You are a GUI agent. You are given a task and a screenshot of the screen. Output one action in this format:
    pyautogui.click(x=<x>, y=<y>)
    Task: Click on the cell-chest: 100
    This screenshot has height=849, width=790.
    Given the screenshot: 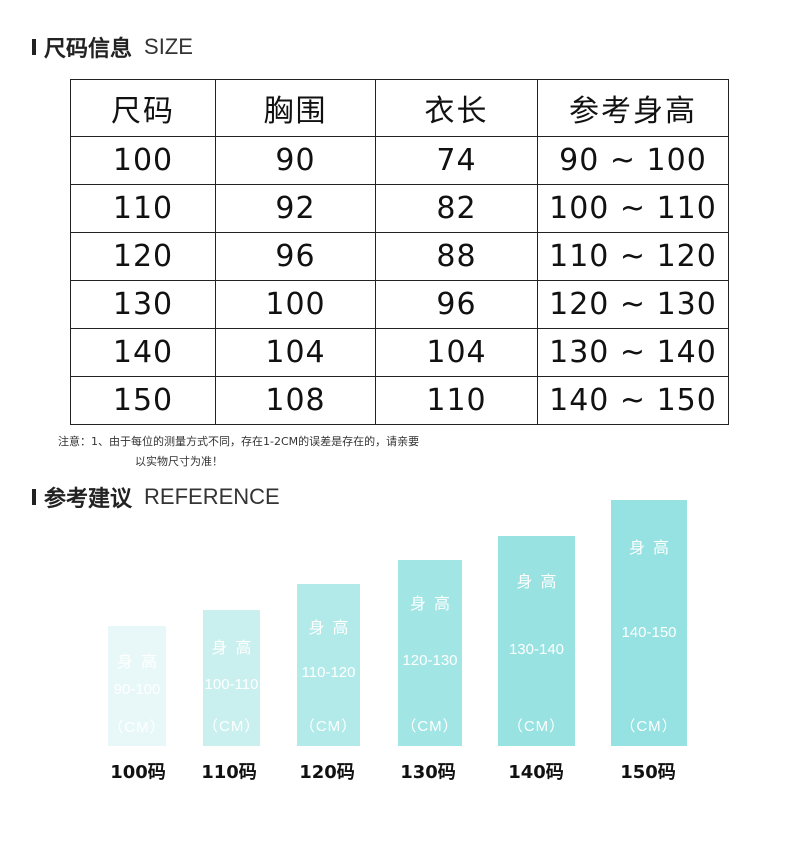 What is the action you would take?
    pyautogui.click(x=295, y=304)
    